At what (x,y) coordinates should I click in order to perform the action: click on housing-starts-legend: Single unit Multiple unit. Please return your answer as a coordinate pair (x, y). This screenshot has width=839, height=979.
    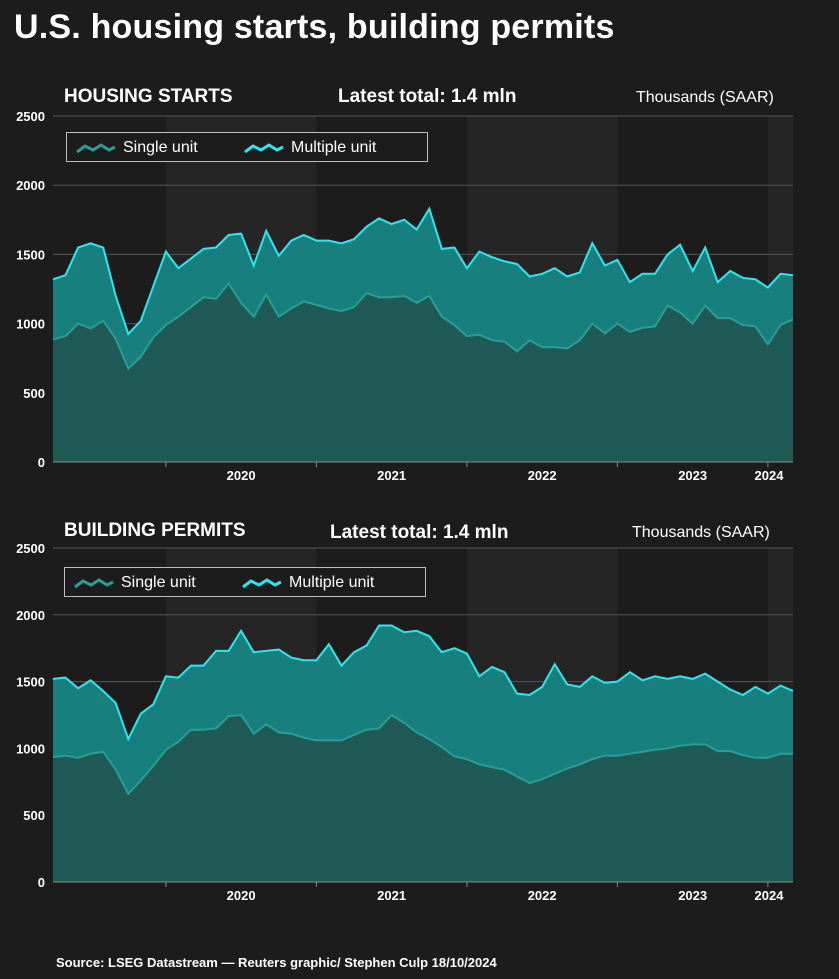
    Looking at the image, I should click on (247, 147).